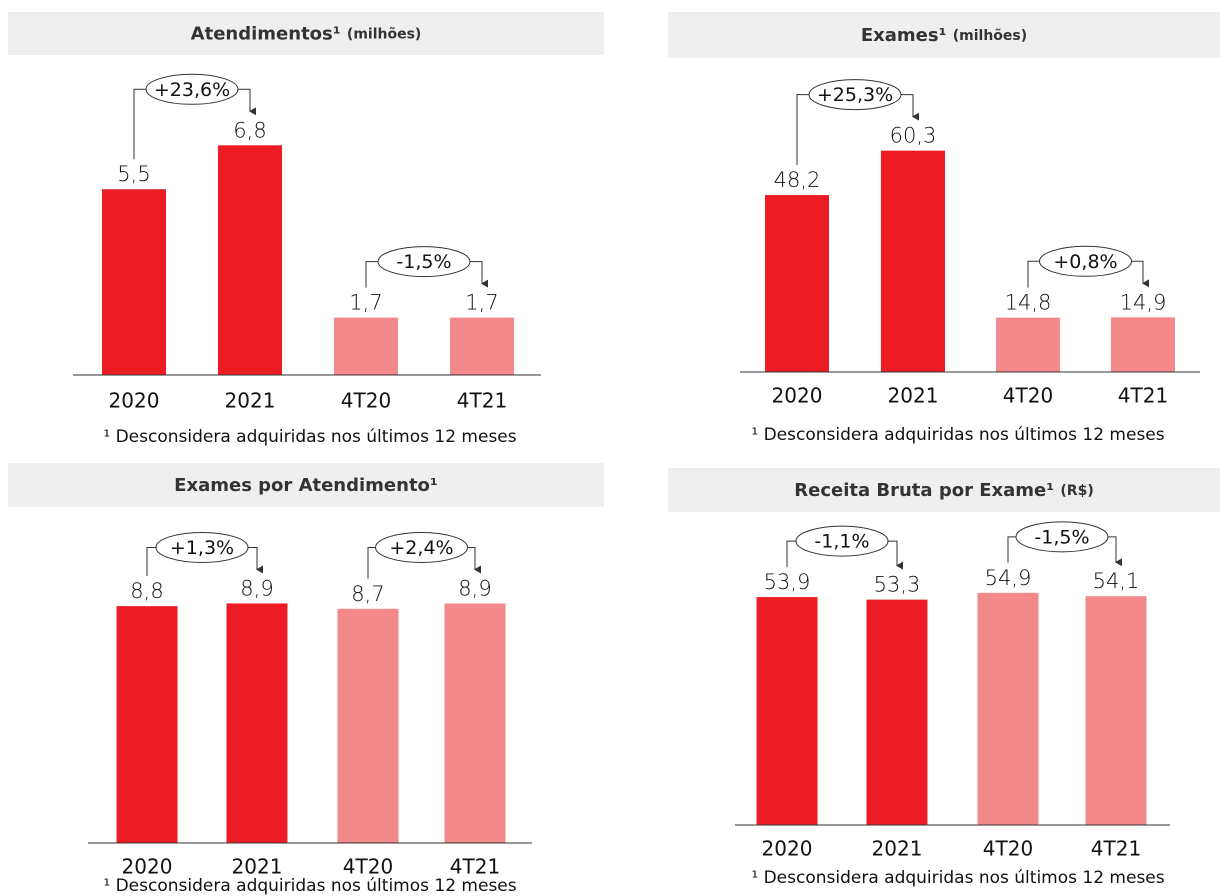 The width and height of the screenshot is (1229, 896). What do you see at coordinates (897, 585) in the screenshot?
I see `value-label: 53,3` at bounding box center [897, 585].